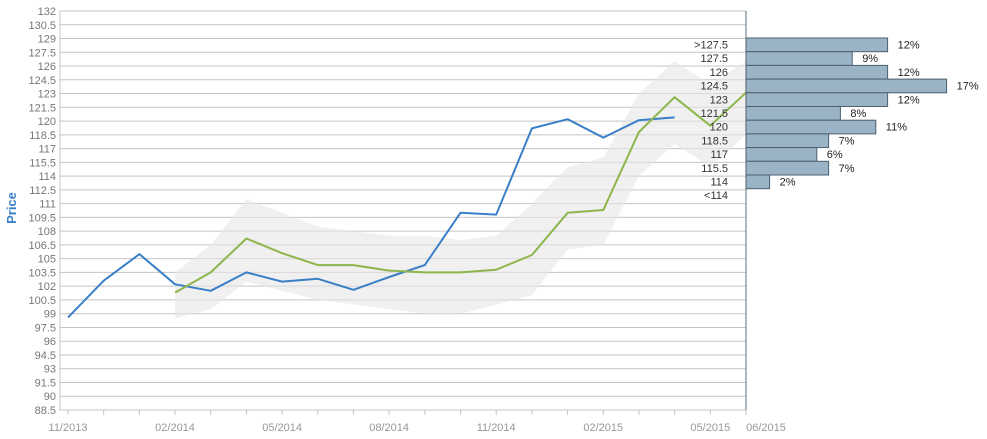 The image size is (987, 439). Describe the element at coordinates (42, 81) in the screenshot. I see `y-tick-label: 124.5` at that location.